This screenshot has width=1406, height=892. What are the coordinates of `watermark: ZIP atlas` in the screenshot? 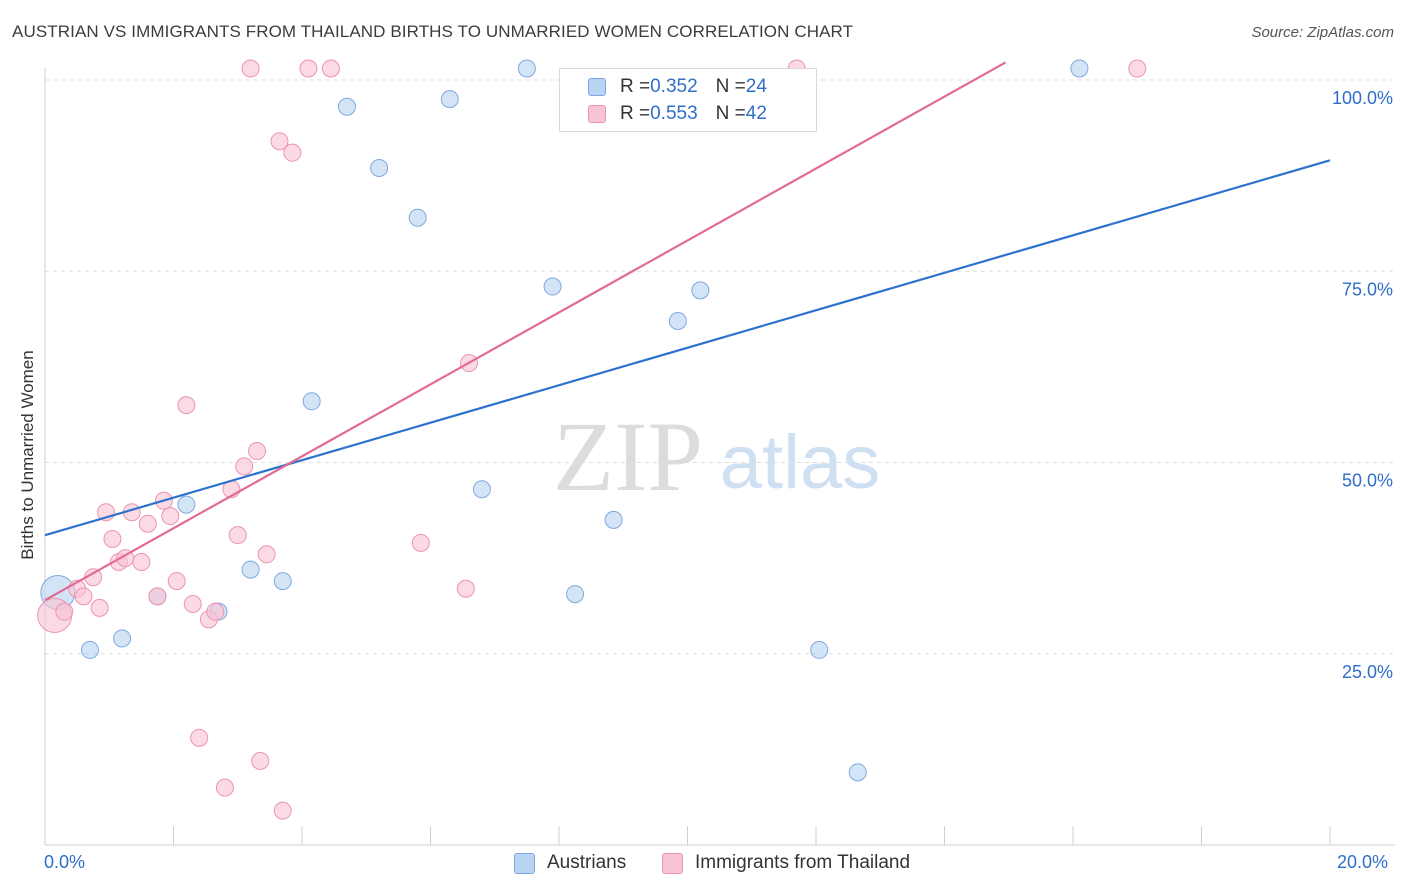 It's located at (716, 456).